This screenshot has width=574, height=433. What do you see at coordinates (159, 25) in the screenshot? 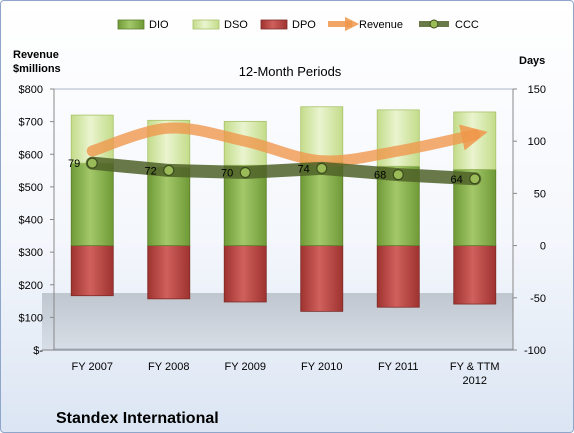
I see `legend-label: DIO` at bounding box center [159, 25].